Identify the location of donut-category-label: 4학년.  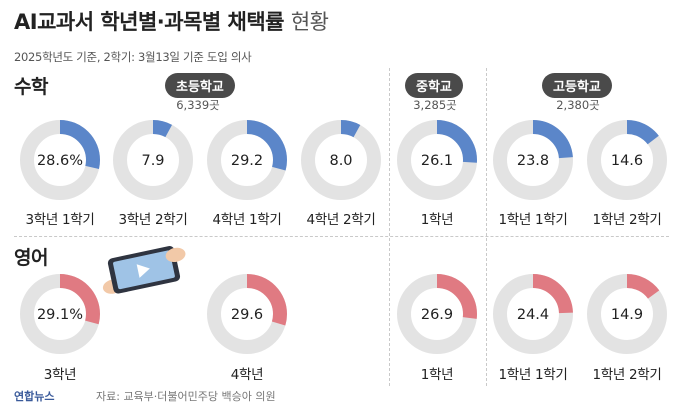
(247, 375).